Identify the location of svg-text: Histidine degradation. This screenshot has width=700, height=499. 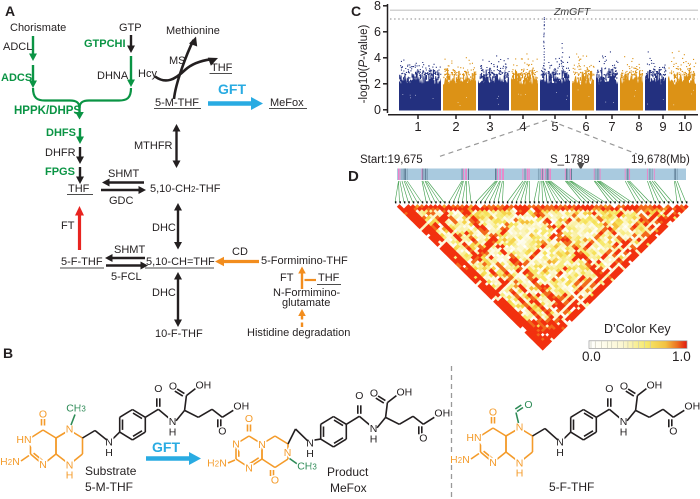
(298, 333).